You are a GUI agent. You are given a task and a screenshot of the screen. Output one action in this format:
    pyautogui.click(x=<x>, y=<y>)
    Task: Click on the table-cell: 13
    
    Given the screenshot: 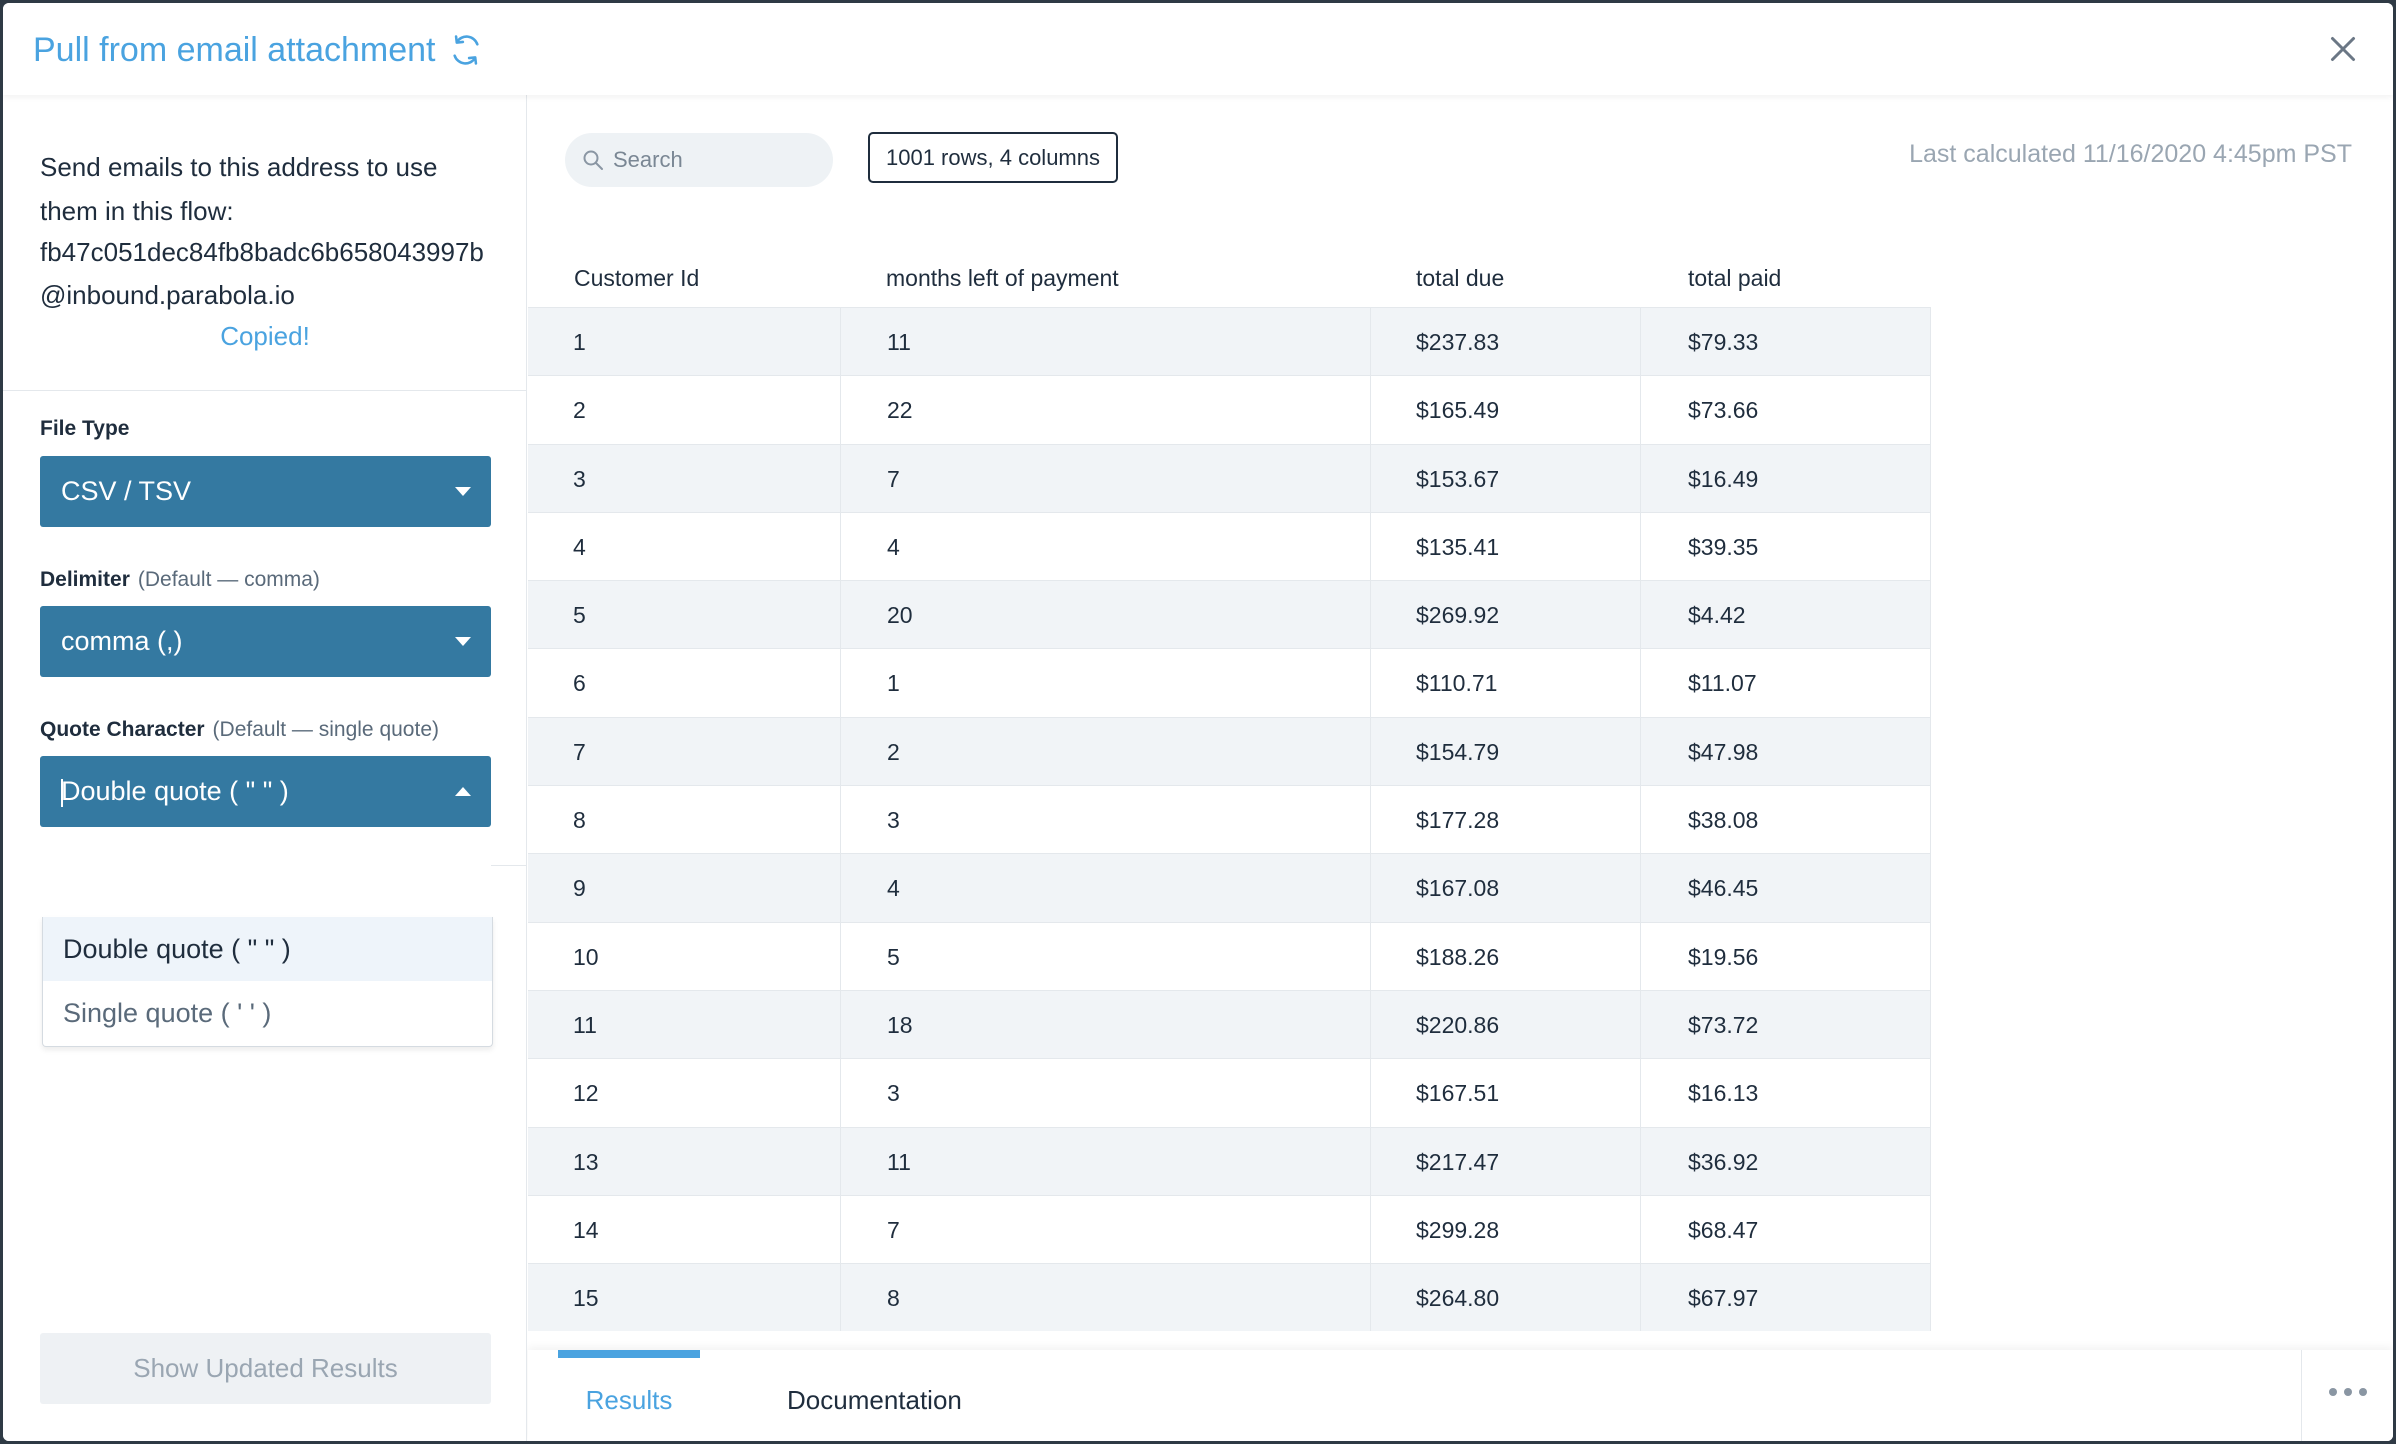 What is the action you would take?
    pyautogui.click(x=684, y=1161)
    